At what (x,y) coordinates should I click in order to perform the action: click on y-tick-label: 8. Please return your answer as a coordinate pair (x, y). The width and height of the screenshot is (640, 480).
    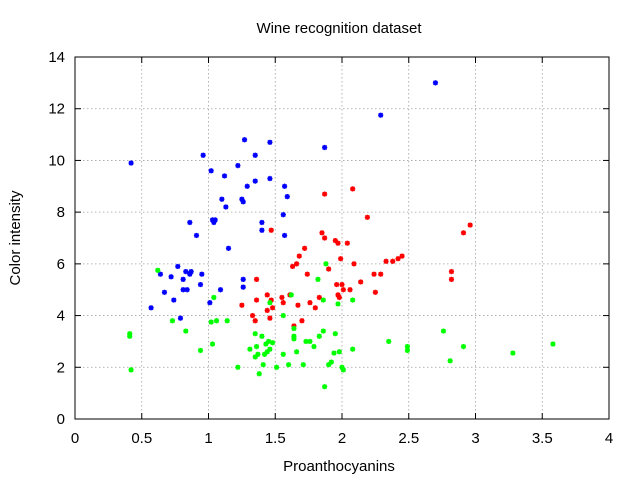
    Looking at the image, I should click on (61, 212).